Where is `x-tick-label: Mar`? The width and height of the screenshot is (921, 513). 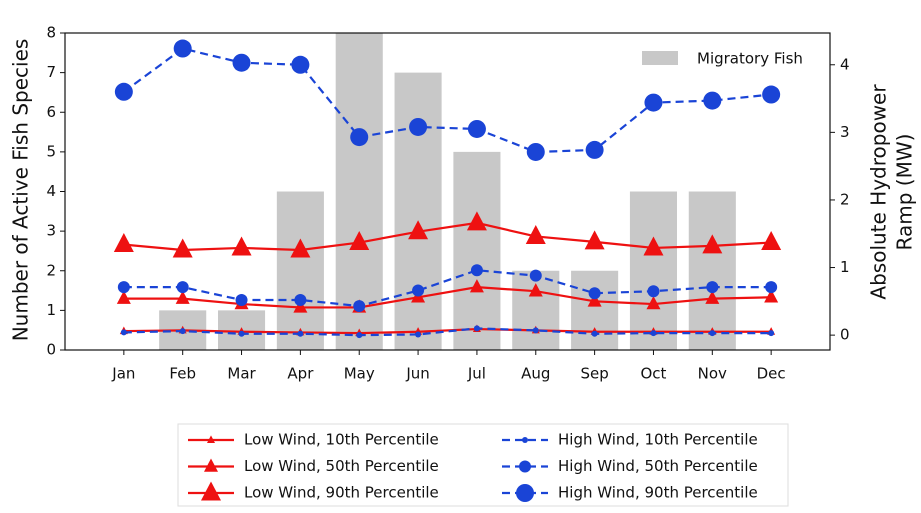 x-tick-label: Mar is located at coordinates (241, 374).